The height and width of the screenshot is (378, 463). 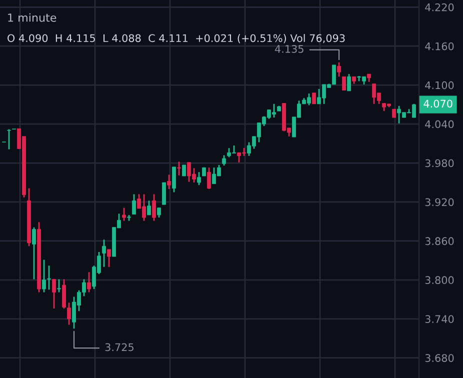 I want to click on y-tick-label: 3.800, so click(x=439, y=280).